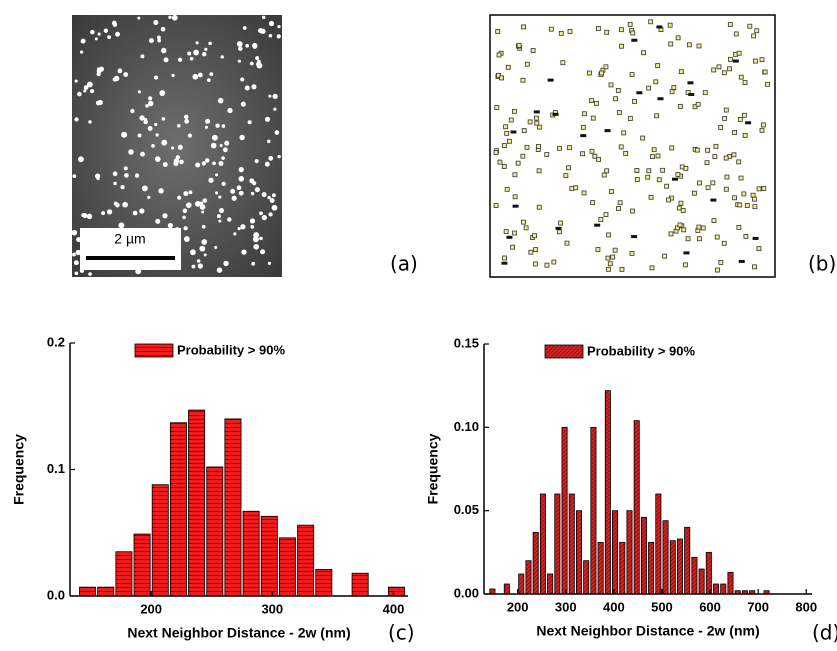  Describe the element at coordinates (566, 606) in the screenshot. I see `x-tick-label: 300` at that location.